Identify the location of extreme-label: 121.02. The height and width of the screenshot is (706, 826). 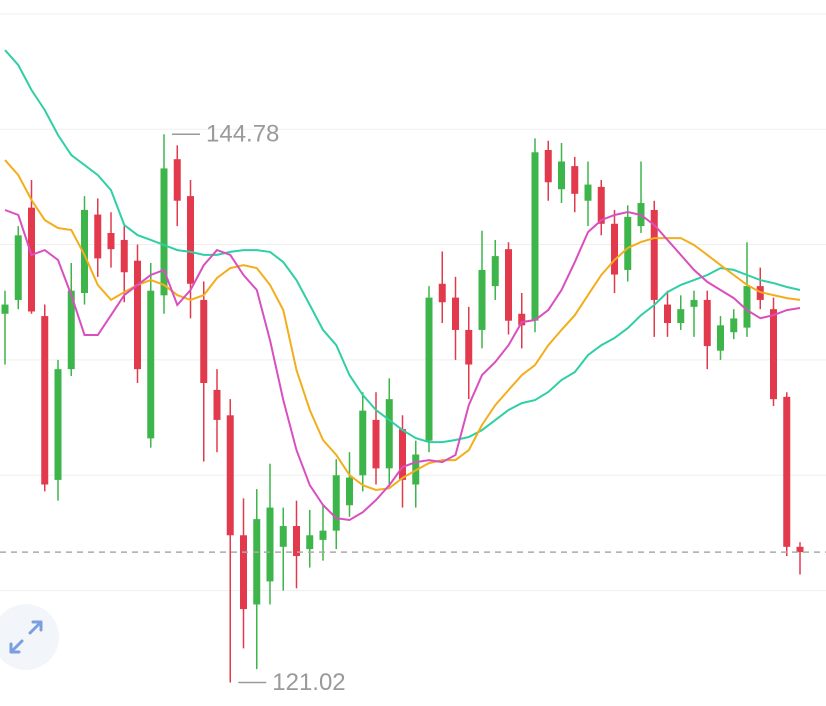
(308, 682).